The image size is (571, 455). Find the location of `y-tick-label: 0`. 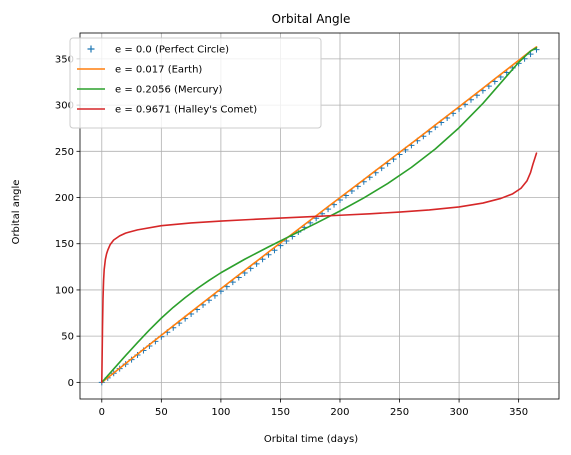

y-tick-label: 0 is located at coordinates (71, 383).